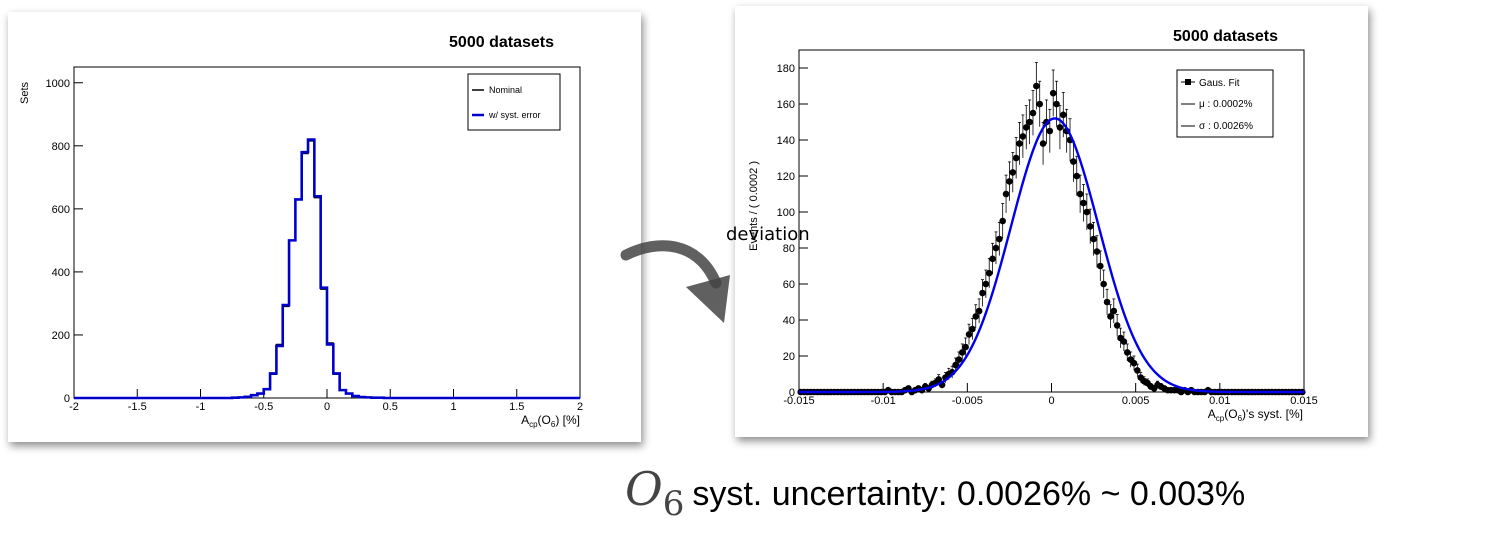 This screenshot has height=538, width=1500. Describe the element at coordinates (789, 249) in the screenshot. I see `y-tick-label: 80` at that location.